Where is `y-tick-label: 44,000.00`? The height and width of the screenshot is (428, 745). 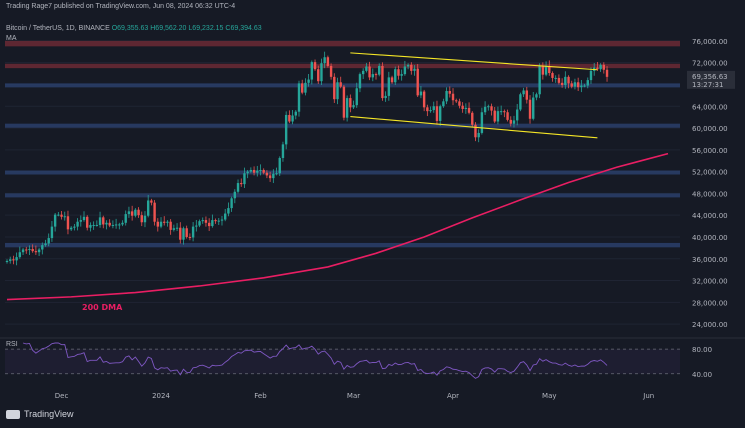 y-tick-label: 44,000.00 is located at coordinates (710, 216).